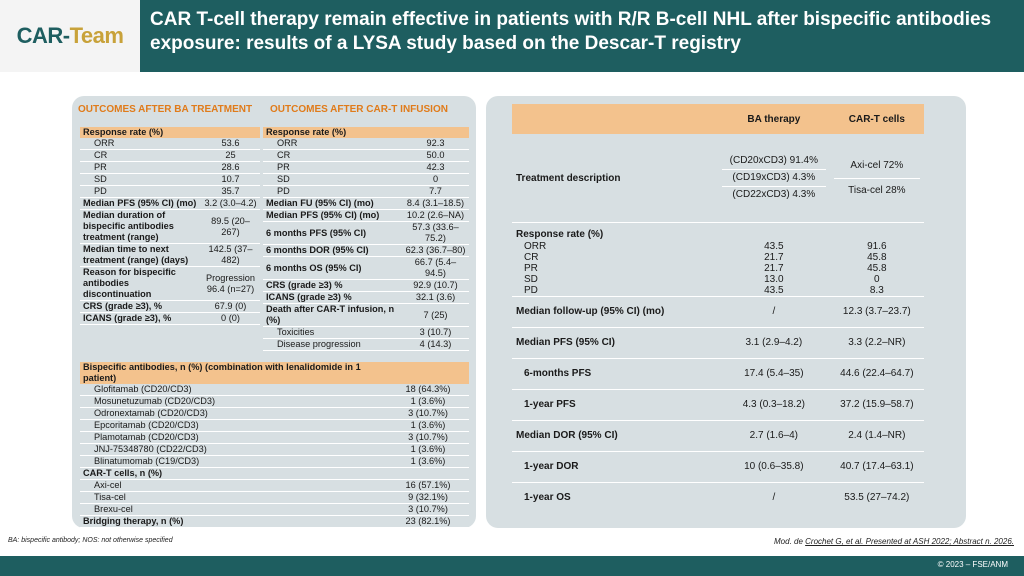 This screenshot has width=1024, height=576. What do you see at coordinates (230, 203) in the screenshot?
I see `row-value: 3.2 (3.0–4.2)` at bounding box center [230, 203].